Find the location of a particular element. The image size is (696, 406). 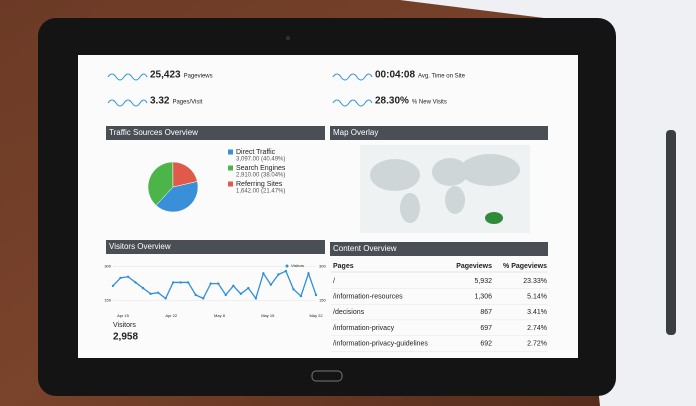

legend-value: 3,097.00 (40.49%) is located at coordinates (260, 160).